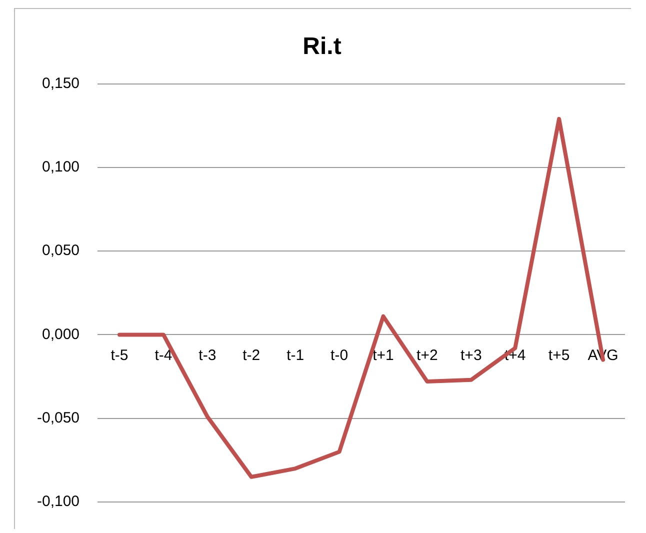 The image size is (646, 533). Describe the element at coordinates (58, 501) in the screenshot. I see `y-tick-label: -0,100` at that location.